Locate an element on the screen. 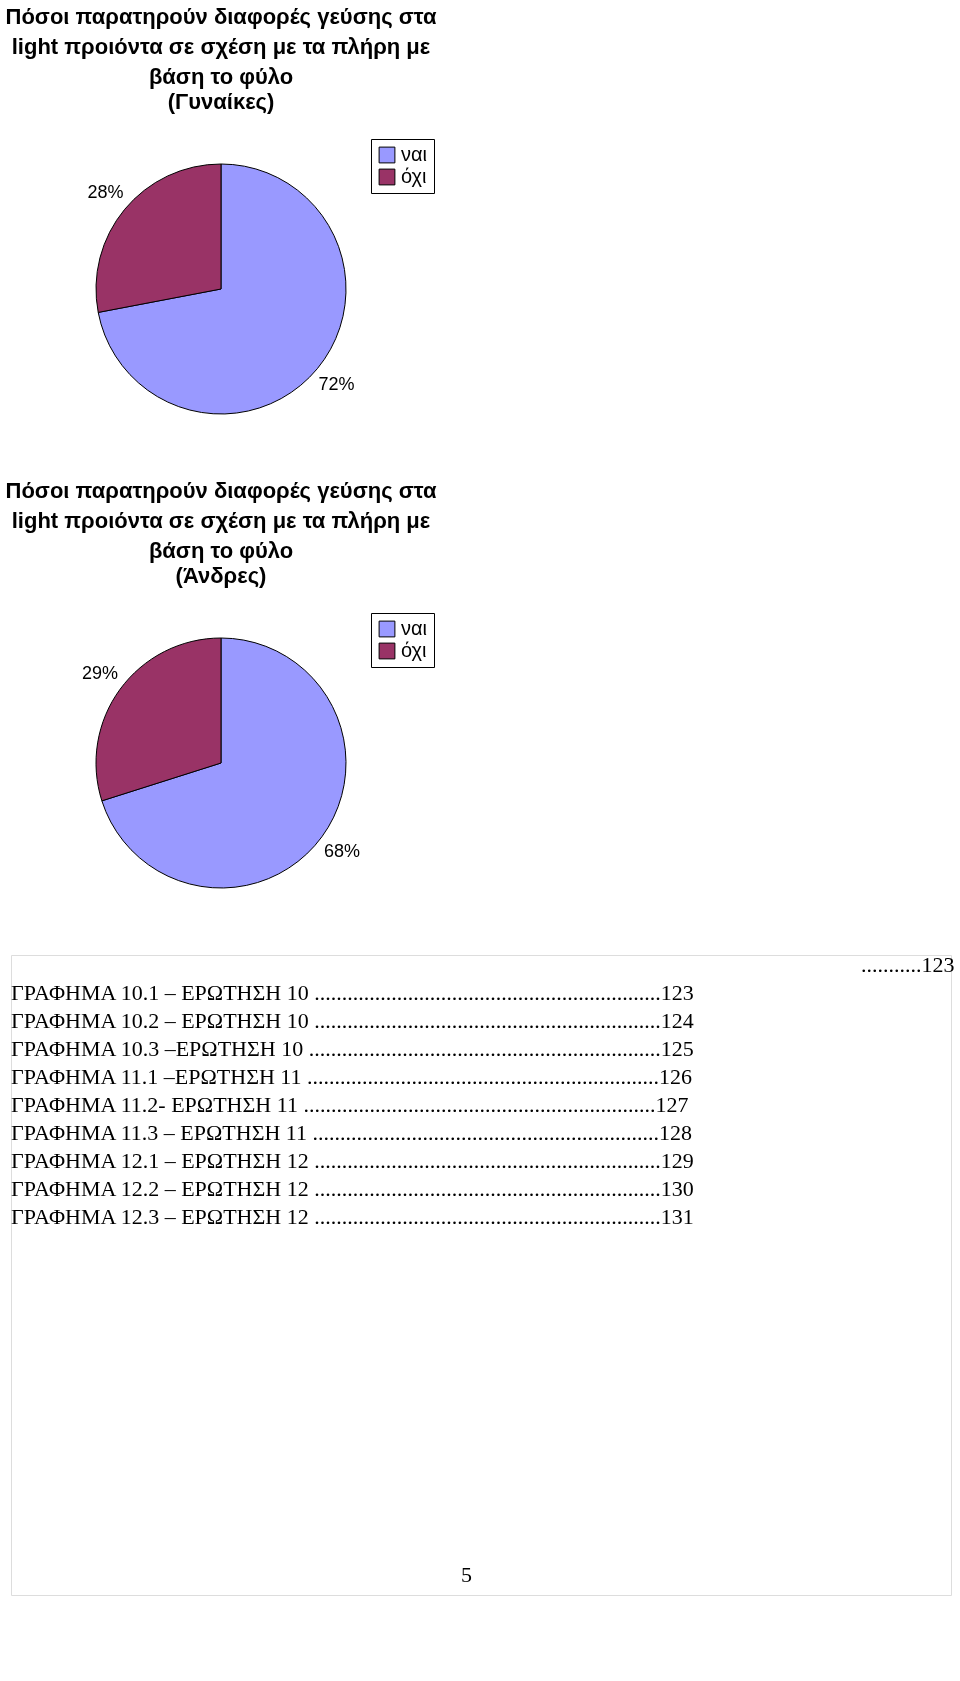 The width and height of the screenshot is (960, 1681). text: ΓΡΑΦΗΜΑ 11.3 – ΕΡΩΤΗΣΗ 11 ...............................................................128 is located at coordinates (352, 1132).